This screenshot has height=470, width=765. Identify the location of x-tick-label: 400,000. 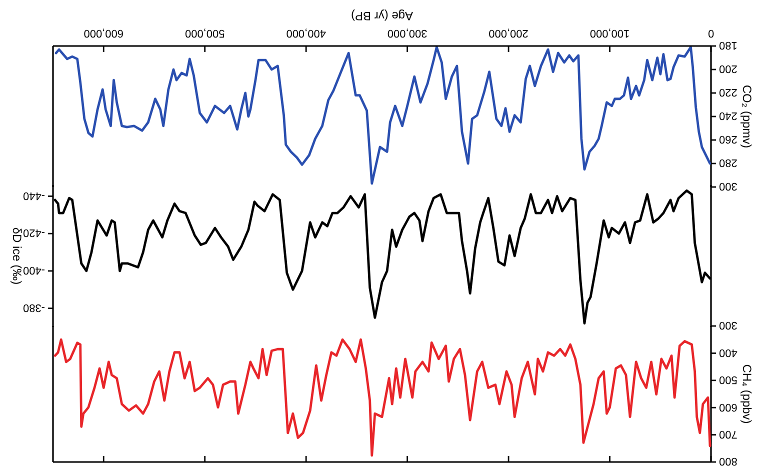
(306, 33).